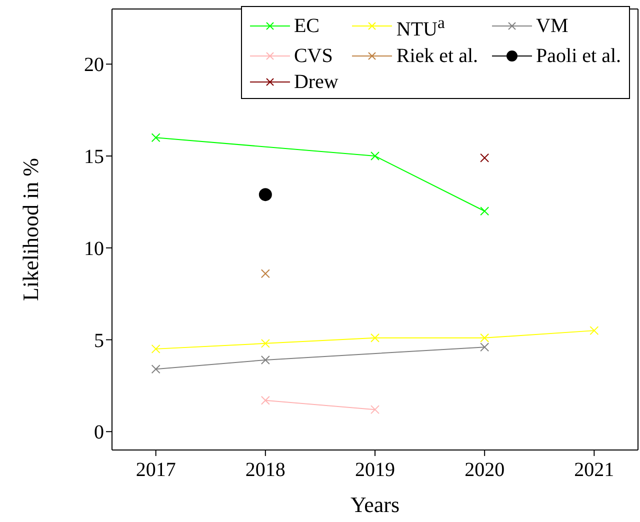 The height and width of the screenshot is (522, 640). I want to click on y-tick-label: 10, so click(94, 249).